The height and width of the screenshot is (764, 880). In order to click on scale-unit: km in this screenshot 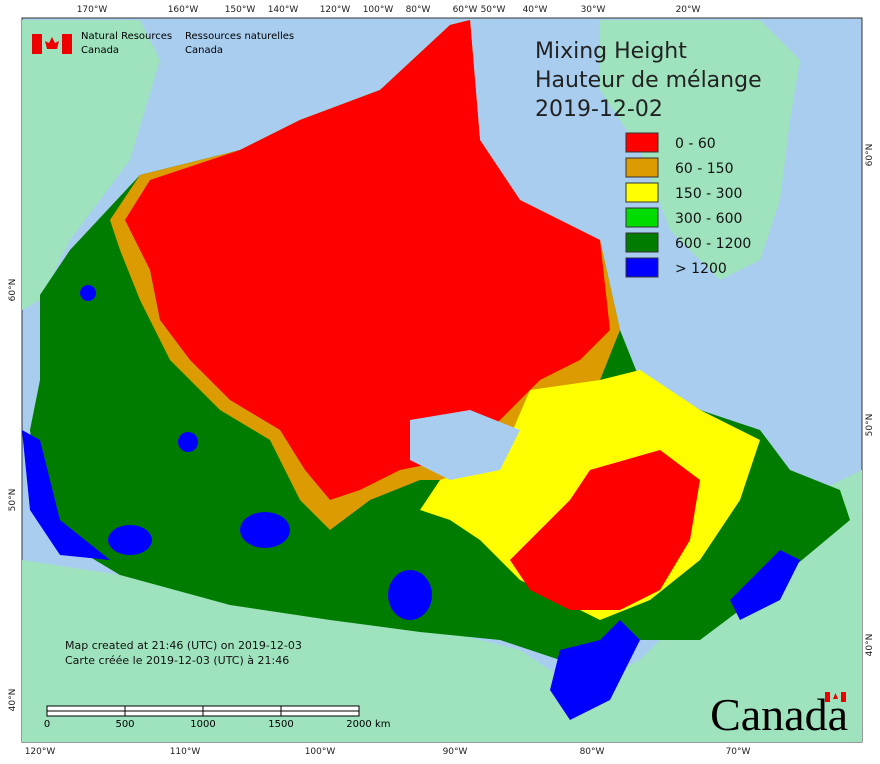, I will do `click(383, 724)`.